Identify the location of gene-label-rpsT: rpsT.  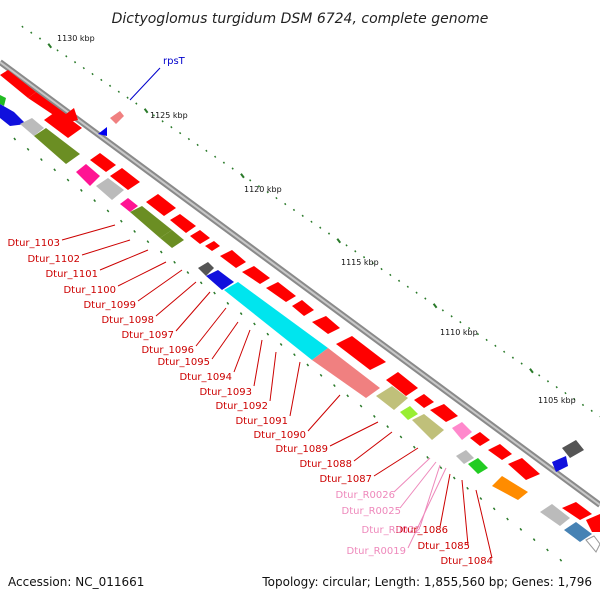
(174, 61).